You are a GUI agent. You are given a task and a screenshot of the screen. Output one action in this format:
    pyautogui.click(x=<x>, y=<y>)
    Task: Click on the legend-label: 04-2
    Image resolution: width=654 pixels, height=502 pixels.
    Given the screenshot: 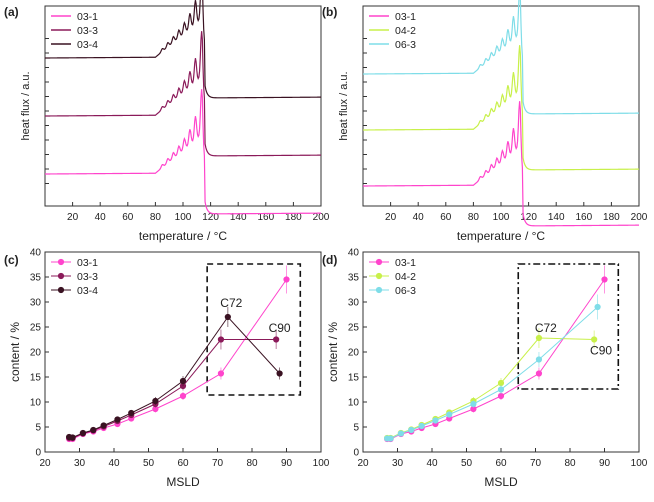 What is the action you would take?
    pyautogui.click(x=405, y=277)
    